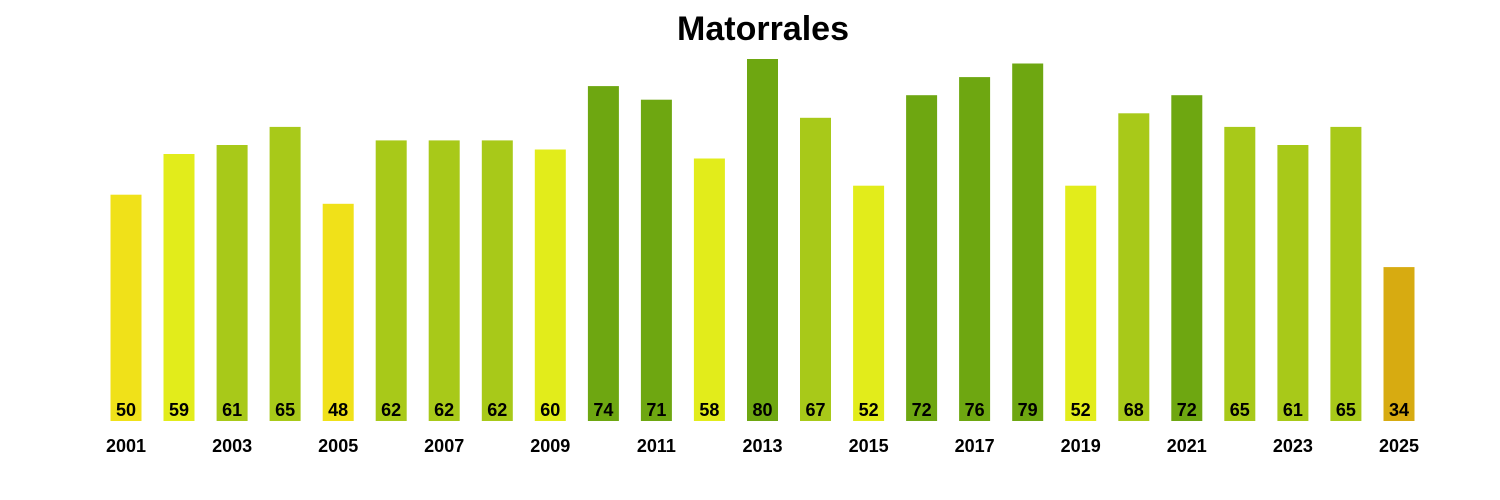 The width and height of the screenshot is (1500, 500). Describe the element at coordinates (1134, 267) in the screenshot. I see `bar-2020` at that location.